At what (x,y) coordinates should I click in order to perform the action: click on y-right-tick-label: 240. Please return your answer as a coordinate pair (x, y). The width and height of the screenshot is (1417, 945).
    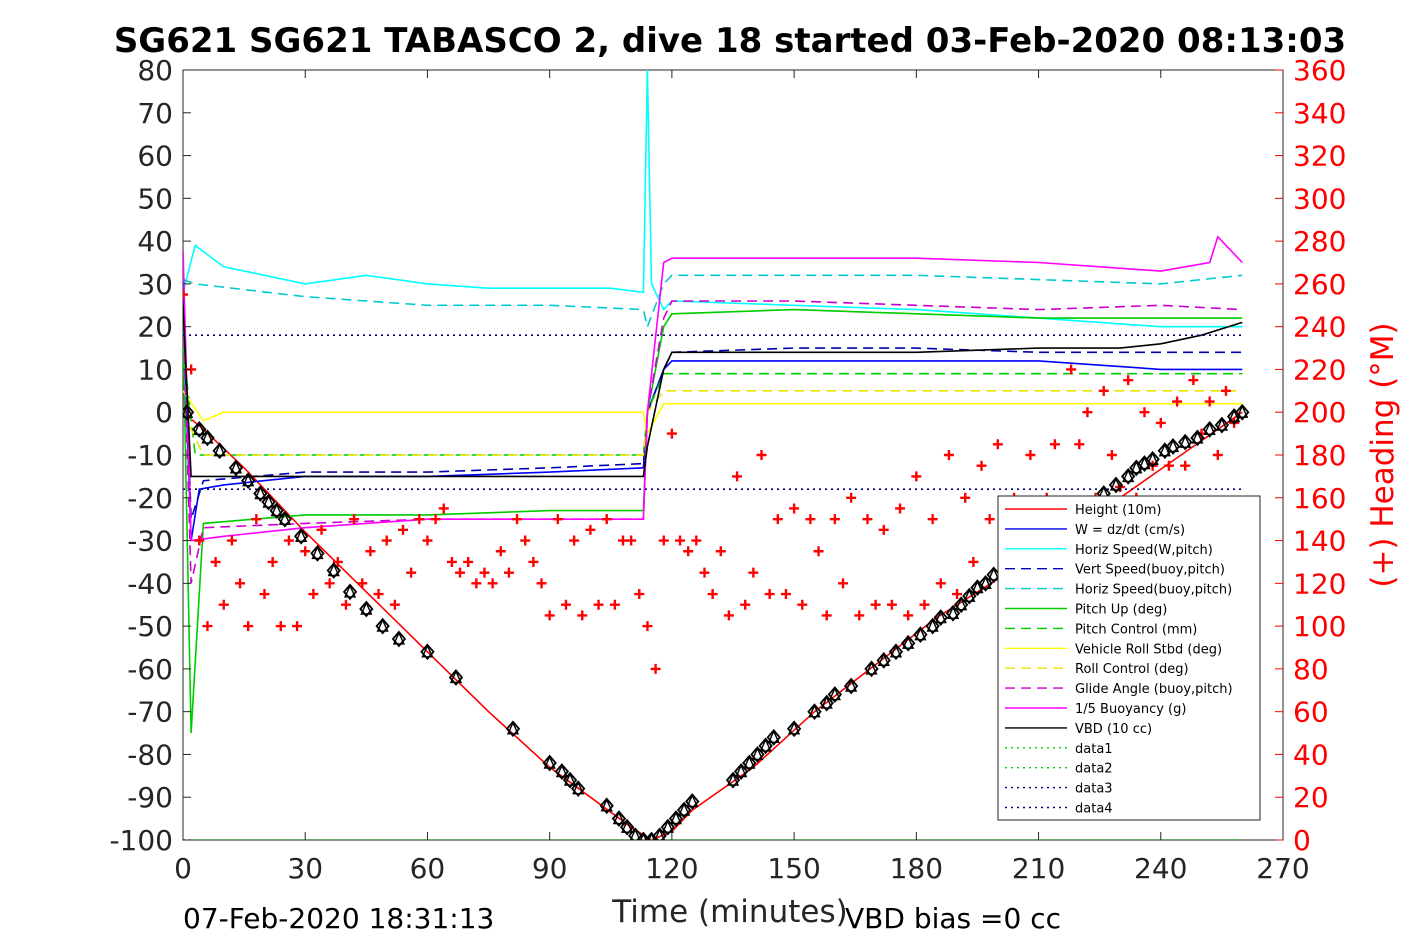
    Looking at the image, I should click on (1319, 327).